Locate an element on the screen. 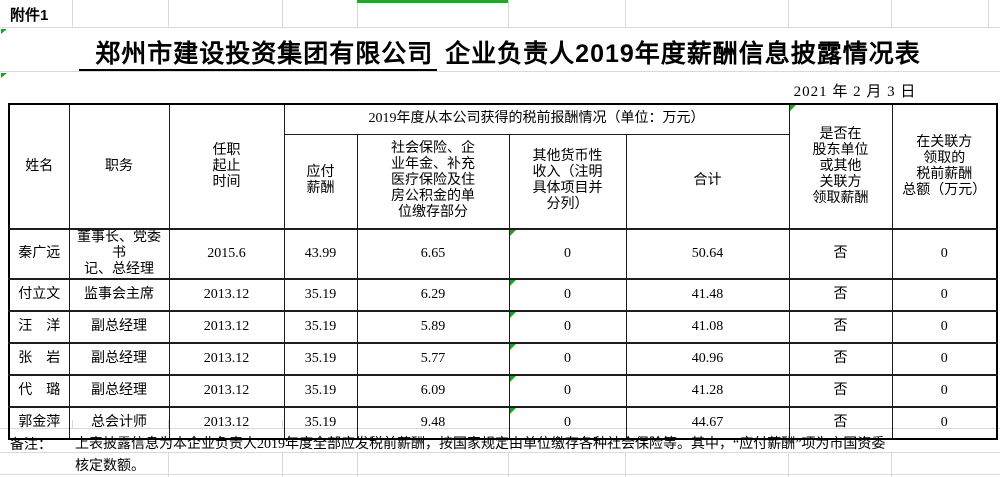 This screenshot has width=1000, height=477. cell-position: 董事长、党委书 记、总经理 is located at coordinates (119, 254).